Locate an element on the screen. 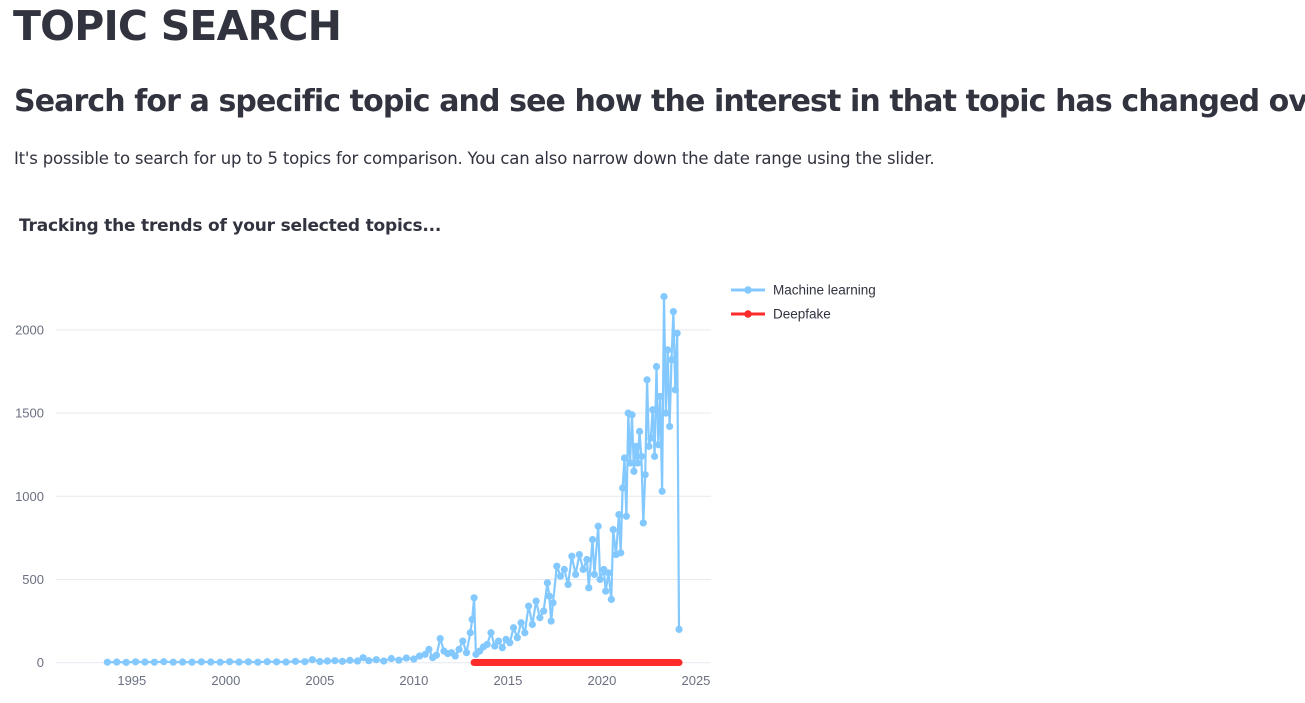 Image resolution: width=1305 pixels, height=703 pixels. legend-item: Deepfake is located at coordinates (781, 314).